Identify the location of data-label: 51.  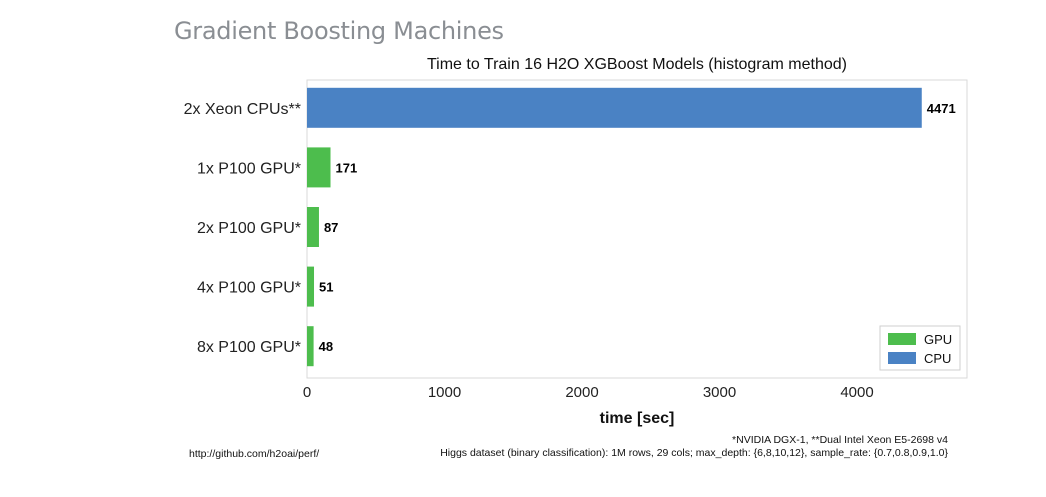
(326, 287).